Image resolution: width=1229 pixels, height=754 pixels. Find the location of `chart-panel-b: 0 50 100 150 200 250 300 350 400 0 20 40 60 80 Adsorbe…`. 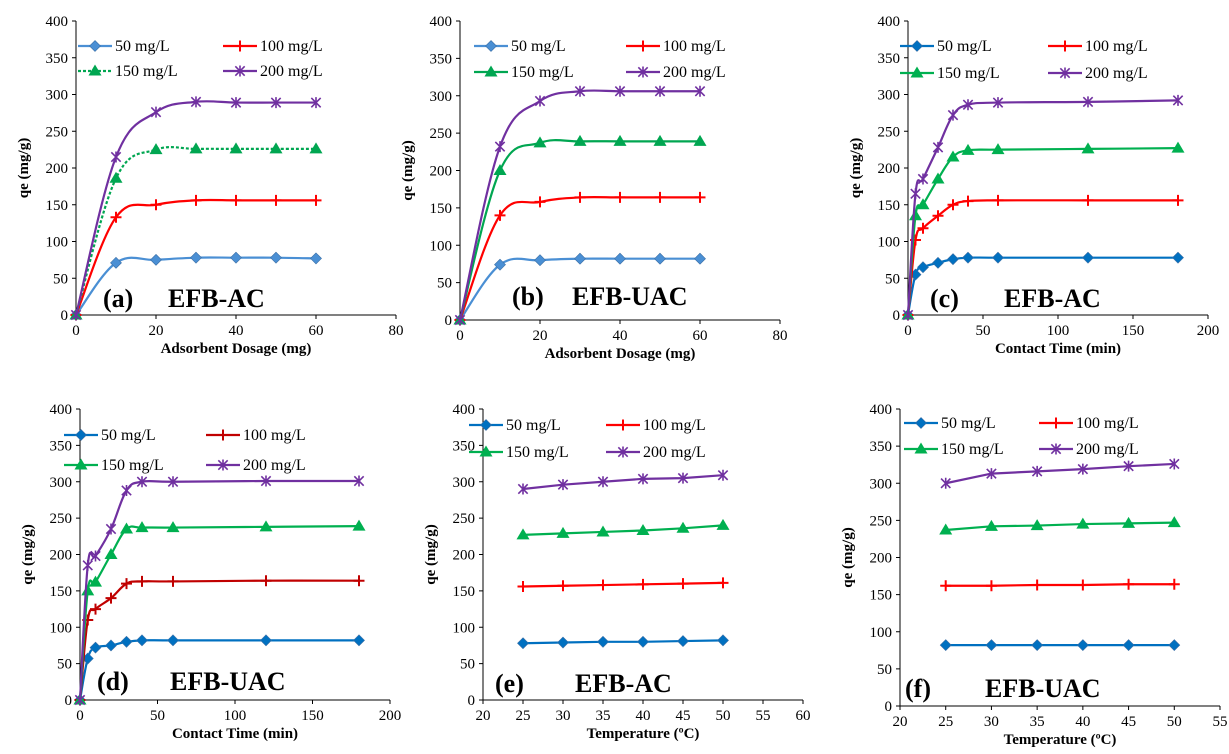

chart-panel-b: 0 50 100 150 200 250 300 350 400 0 20 40 60 80 Adsorbe… is located at coordinates (594, 188).